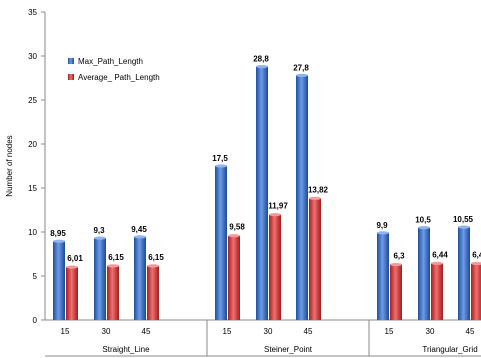 The image size is (481, 358). Describe the element at coordinates (32, 100) in the screenshot. I see `y-tick-label: 25` at that location.